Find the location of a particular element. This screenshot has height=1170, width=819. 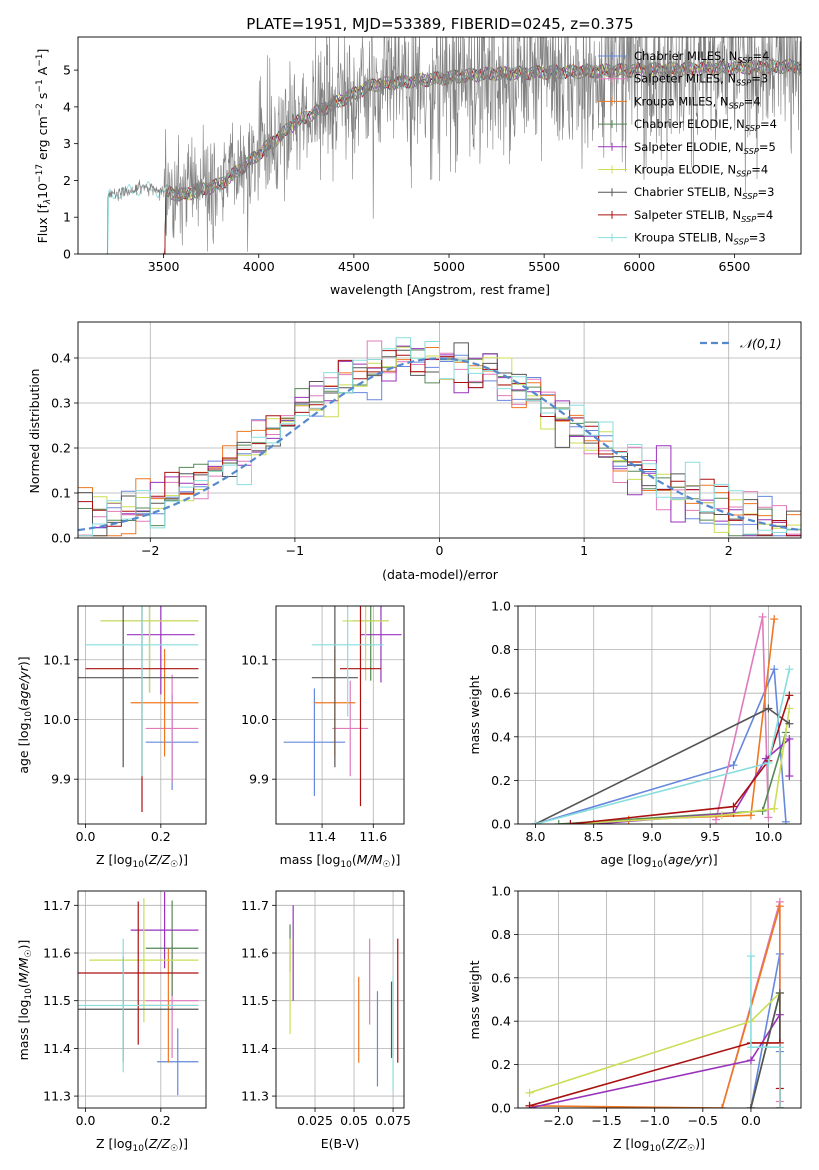

weight-Z-ylabel: mass weight is located at coordinates (474, 999).